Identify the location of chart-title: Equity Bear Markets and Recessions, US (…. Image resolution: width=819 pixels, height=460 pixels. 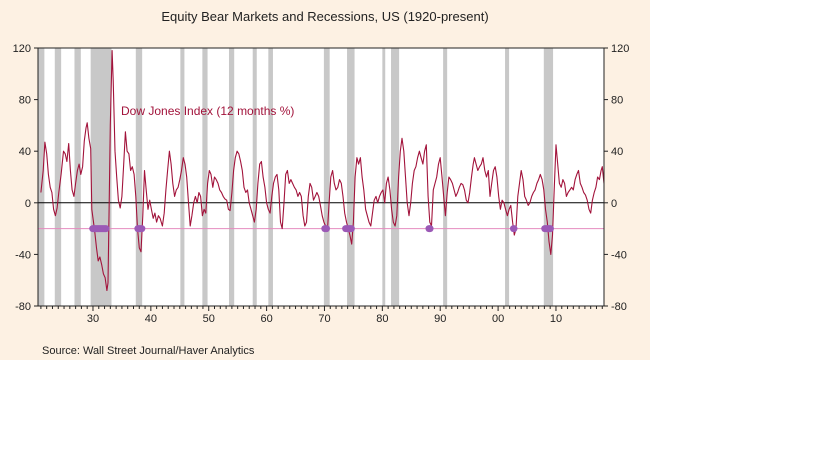
(325, 16).